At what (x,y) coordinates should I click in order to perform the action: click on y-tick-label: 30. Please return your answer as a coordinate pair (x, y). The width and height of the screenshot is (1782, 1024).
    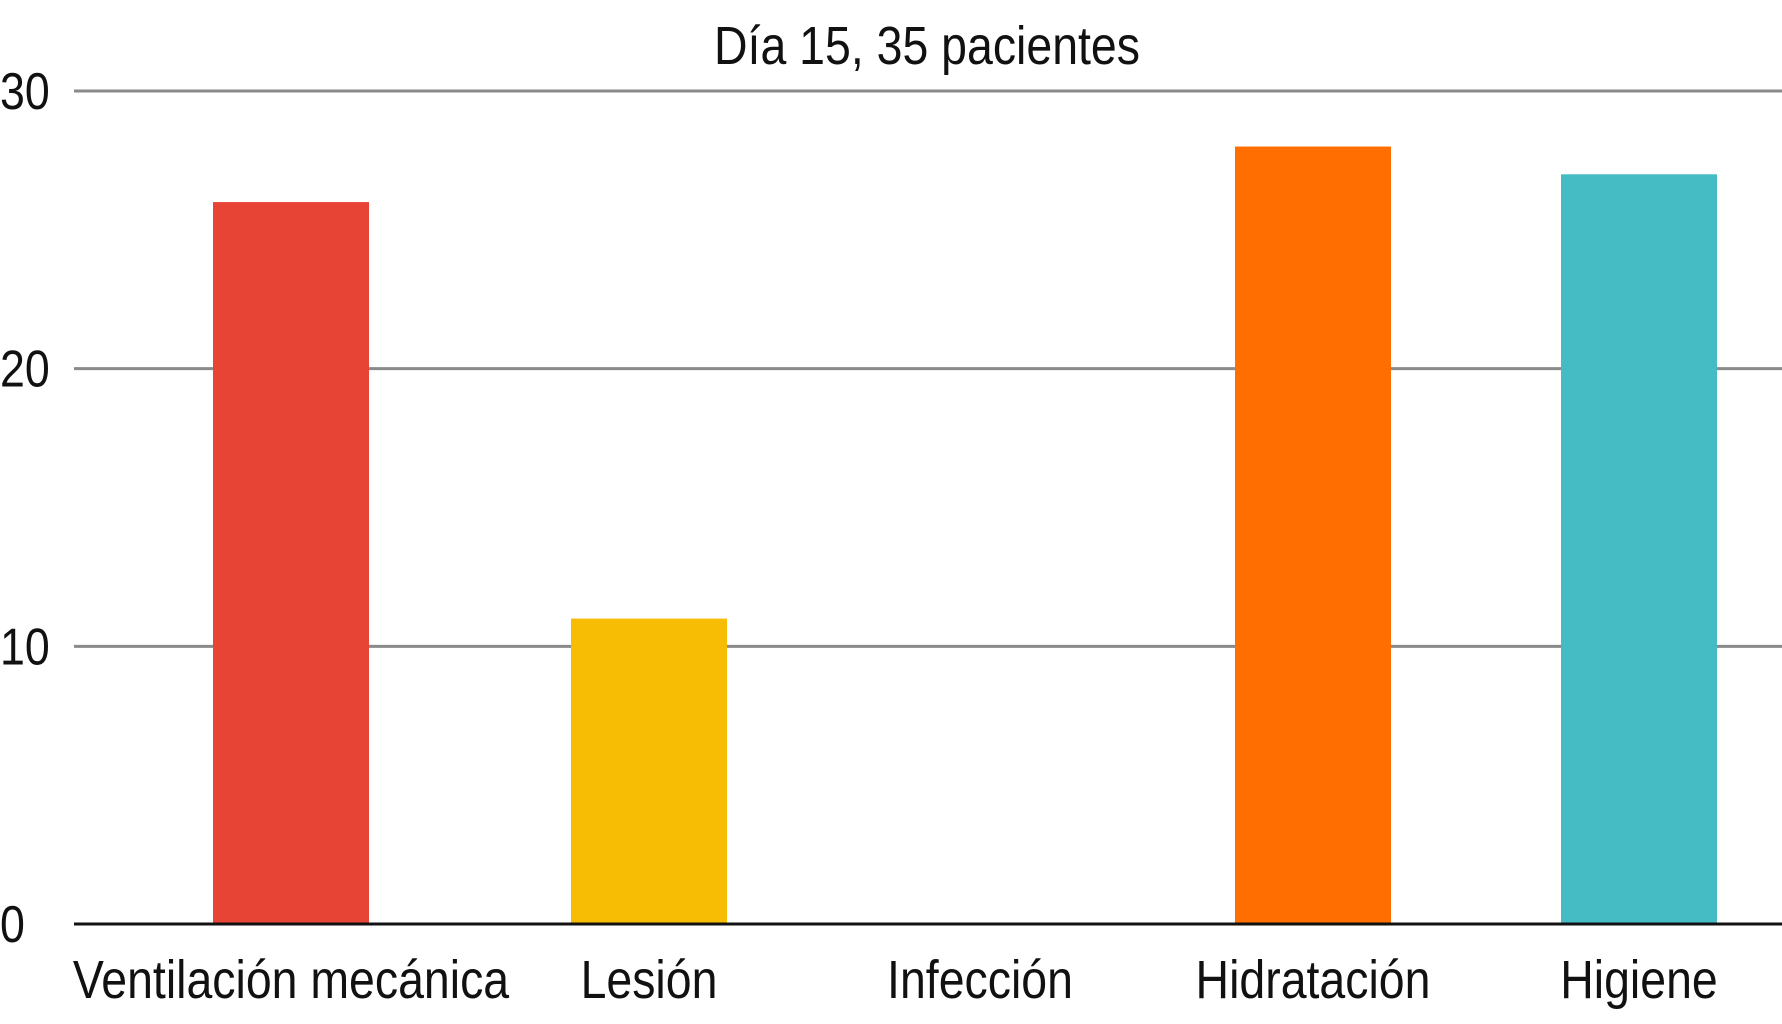
    Looking at the image, I should click on (25, 92).